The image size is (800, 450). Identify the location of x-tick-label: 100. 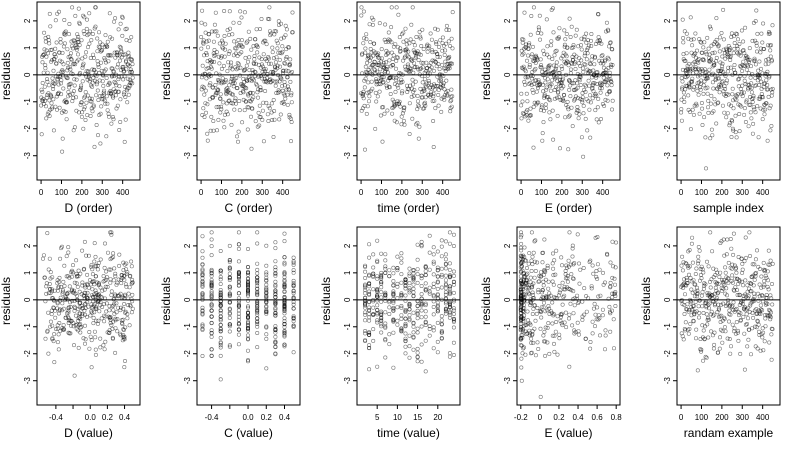
(702, 417).